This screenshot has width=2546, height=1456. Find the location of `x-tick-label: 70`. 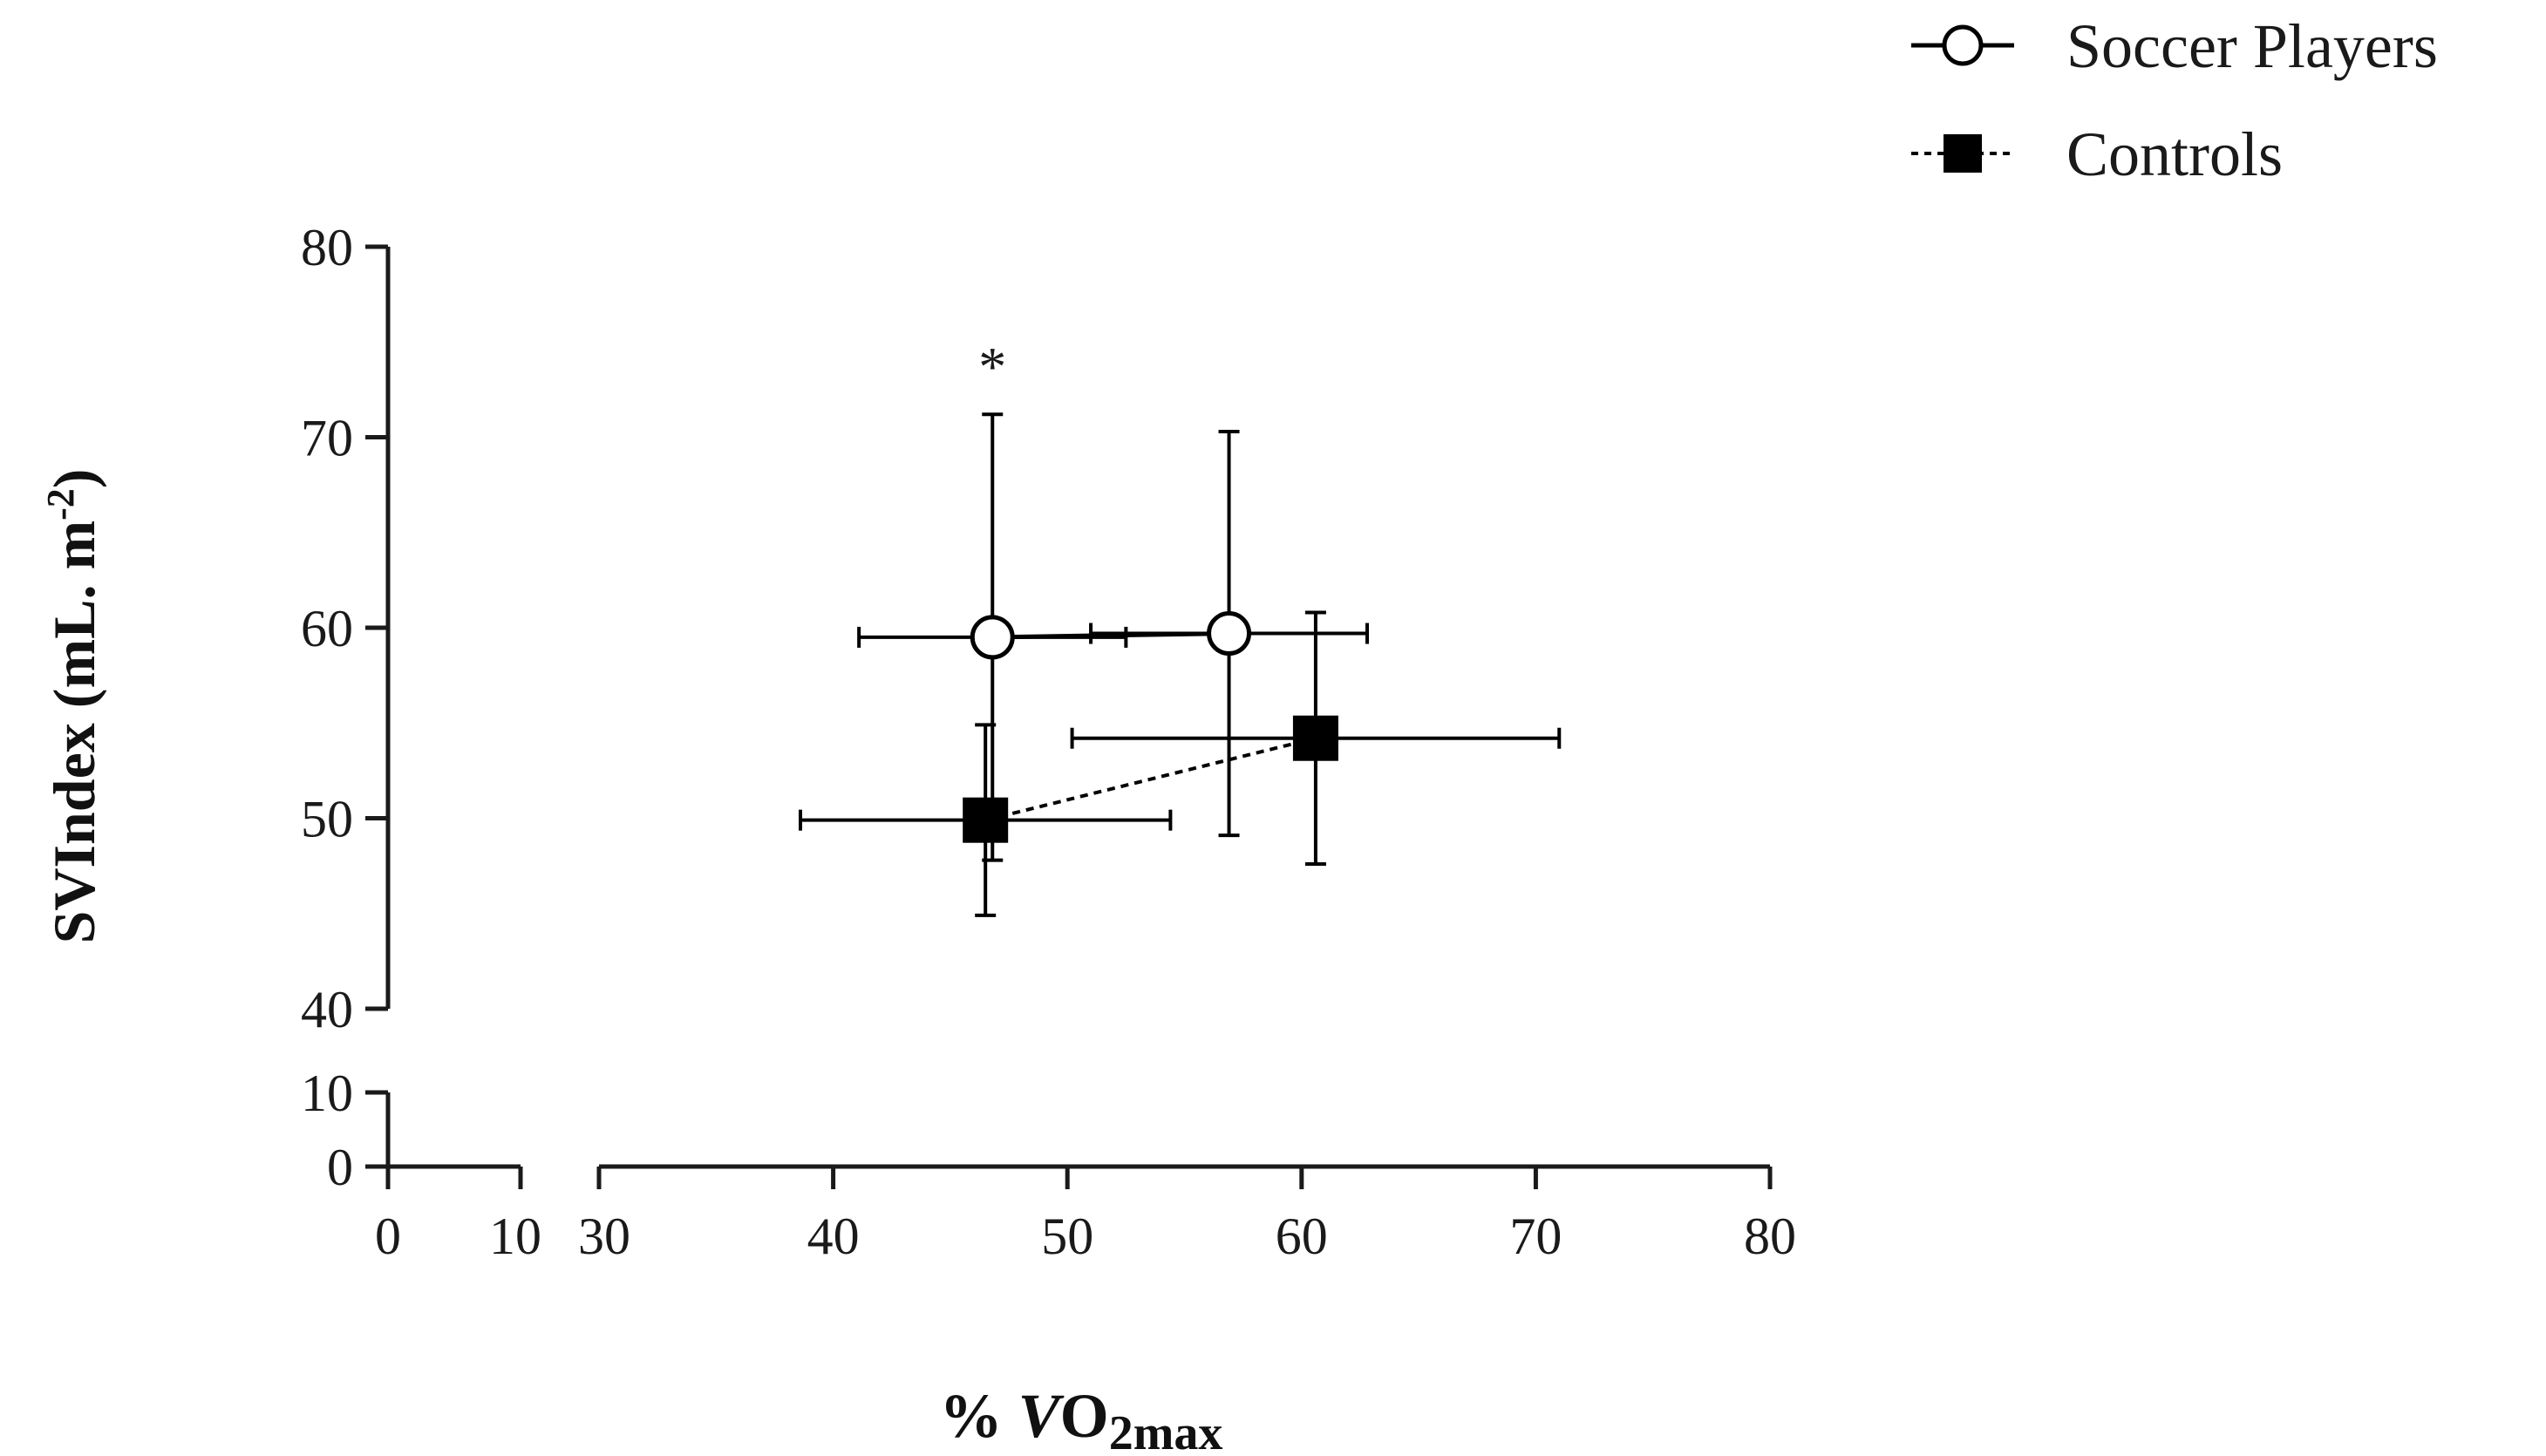

x-tick-label: 70 is located at coordinates (1535, 1236).